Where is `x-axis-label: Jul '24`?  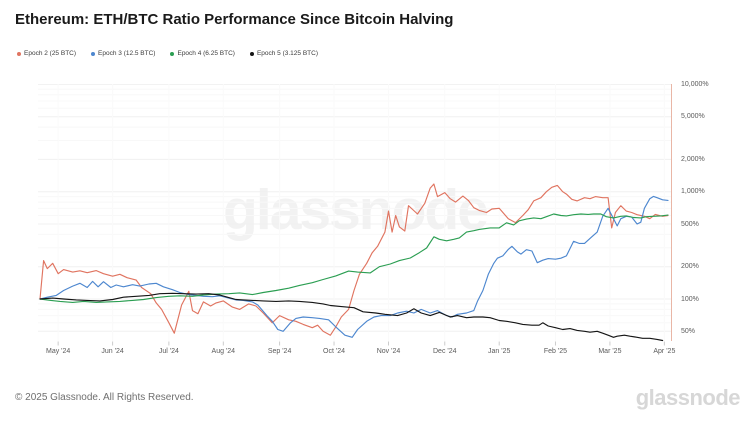
x-axis-label: Jul '24 is located at coordinates (168, 351).